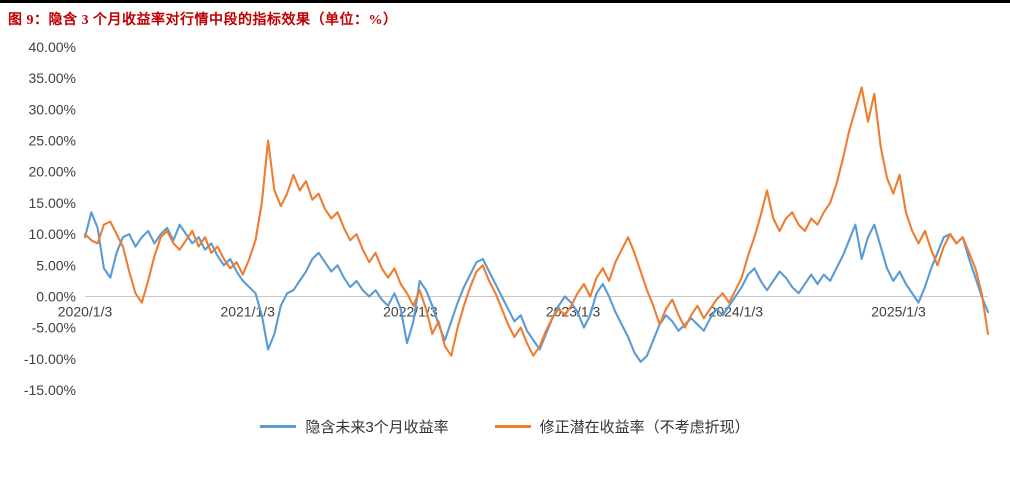  I want to click on y-axis-label: 15.00%, so click(52, 203).